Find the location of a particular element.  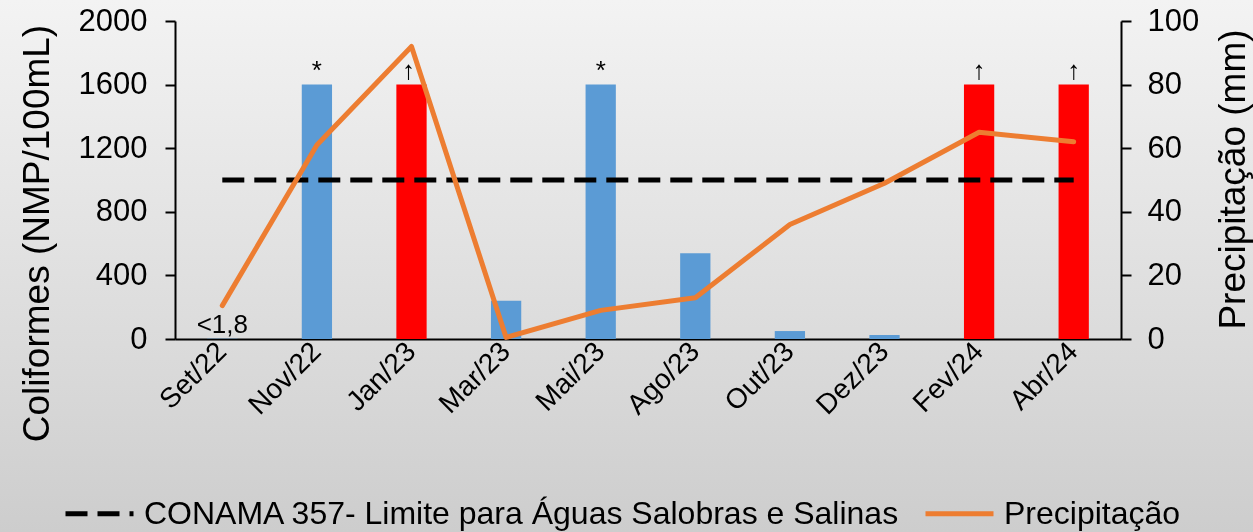

y-tick-label: 800 is located at coordinates (121, 211).